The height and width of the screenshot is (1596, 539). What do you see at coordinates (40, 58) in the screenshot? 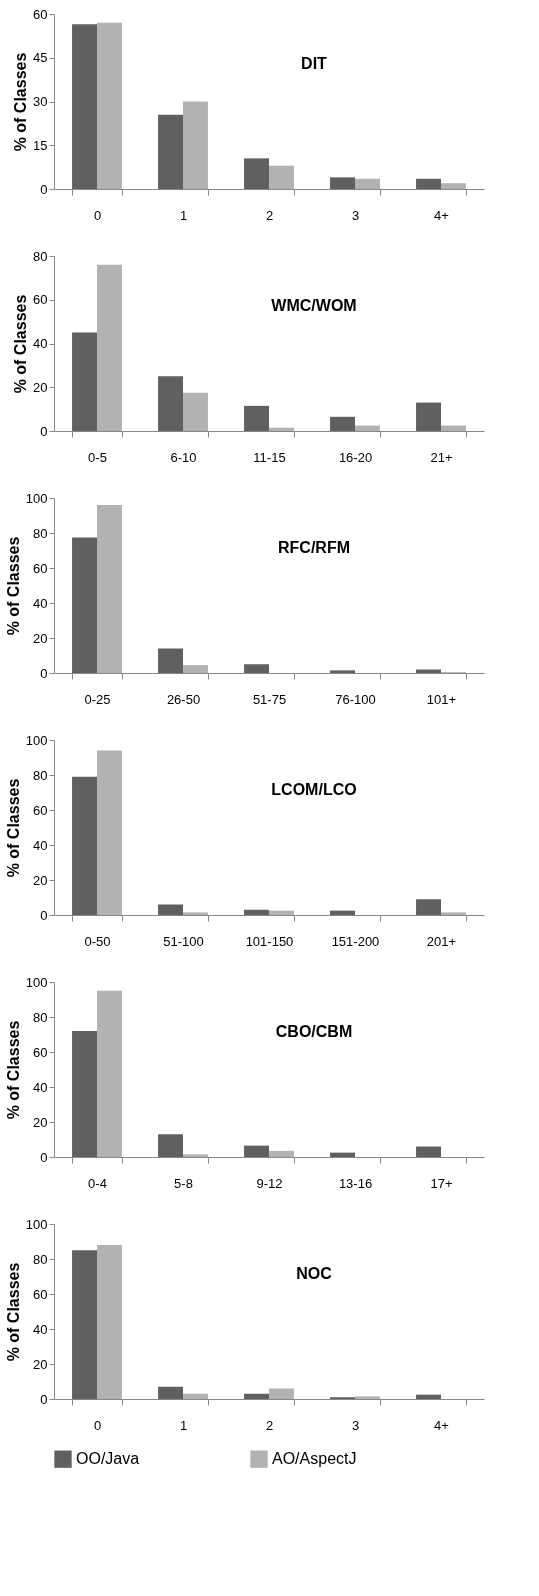
I see `y-tick-label: 45` at bounding box center [40, 58].